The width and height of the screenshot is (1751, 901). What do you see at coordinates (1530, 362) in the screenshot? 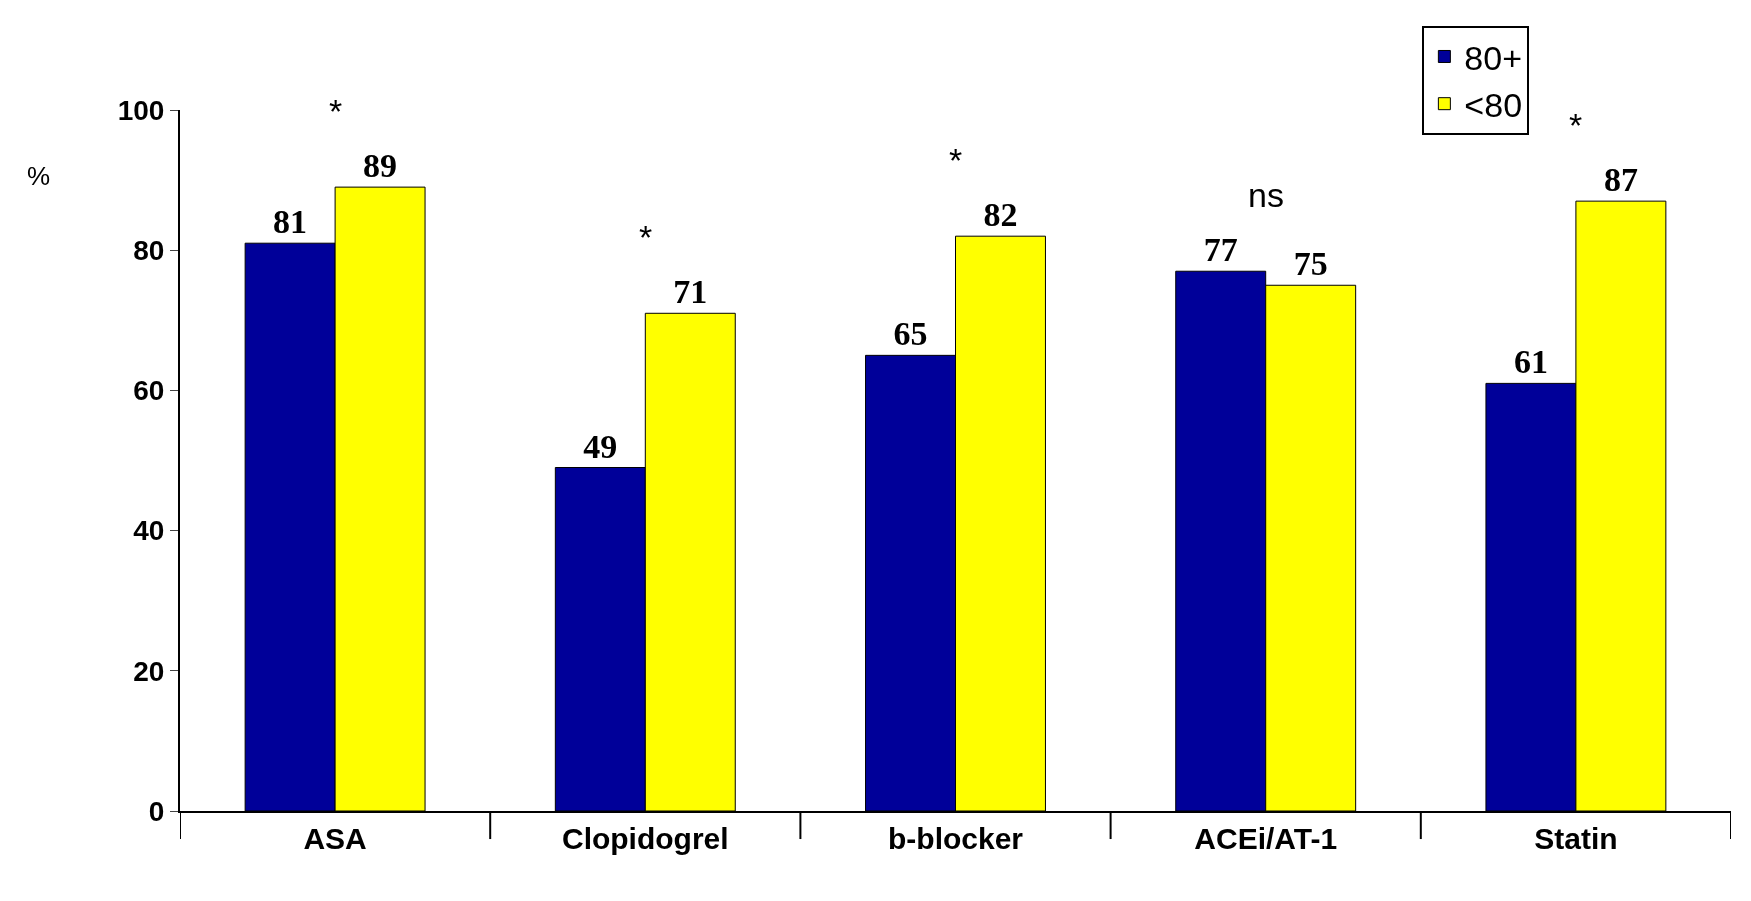
I see `data-label: 61` at bounding box center [1530, 362].